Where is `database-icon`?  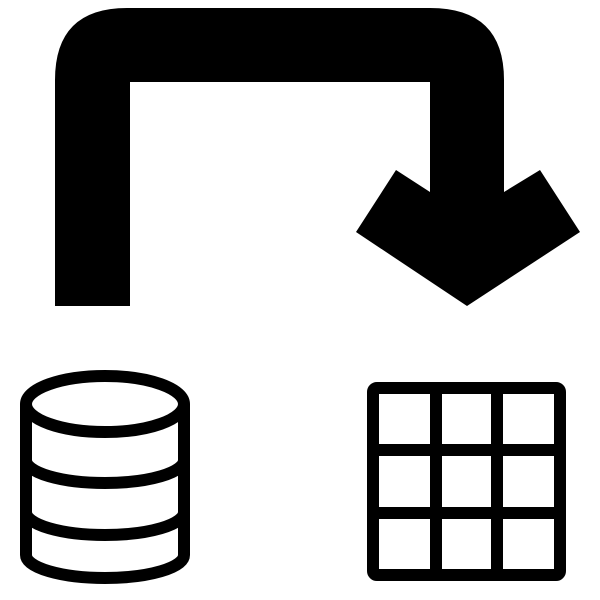
database-icon is located at coordinates (105, 477).